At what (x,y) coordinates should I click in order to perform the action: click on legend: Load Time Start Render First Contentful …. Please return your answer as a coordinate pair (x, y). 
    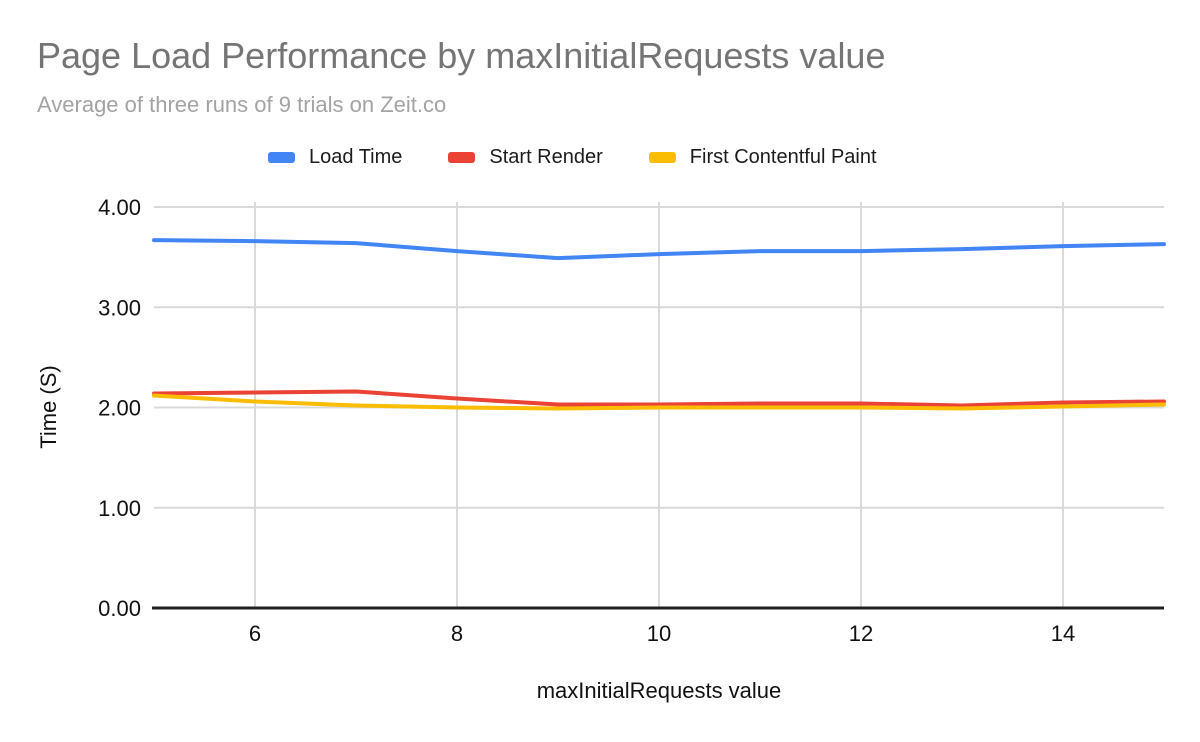
    Looking at the image, I should click on (572, 157).